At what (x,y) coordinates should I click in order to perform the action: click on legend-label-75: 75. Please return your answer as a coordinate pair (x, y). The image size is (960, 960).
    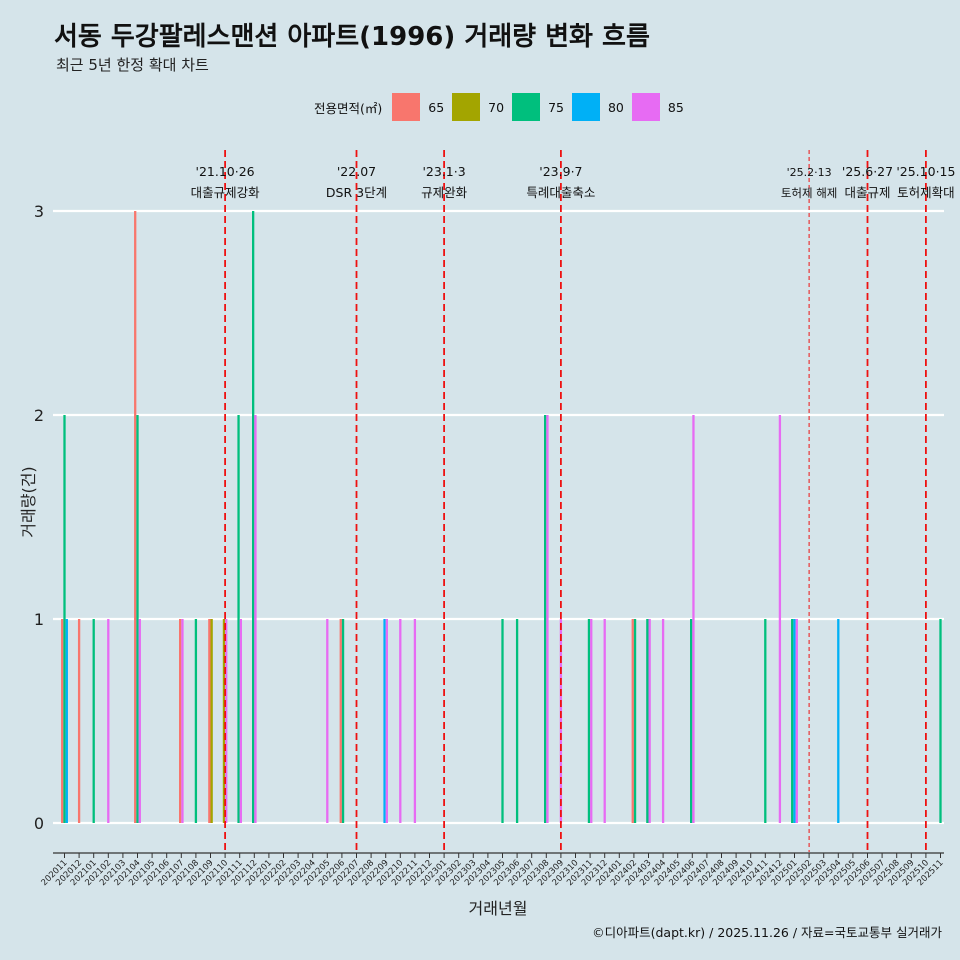
    Looking at the image, I should click on (556, 107).